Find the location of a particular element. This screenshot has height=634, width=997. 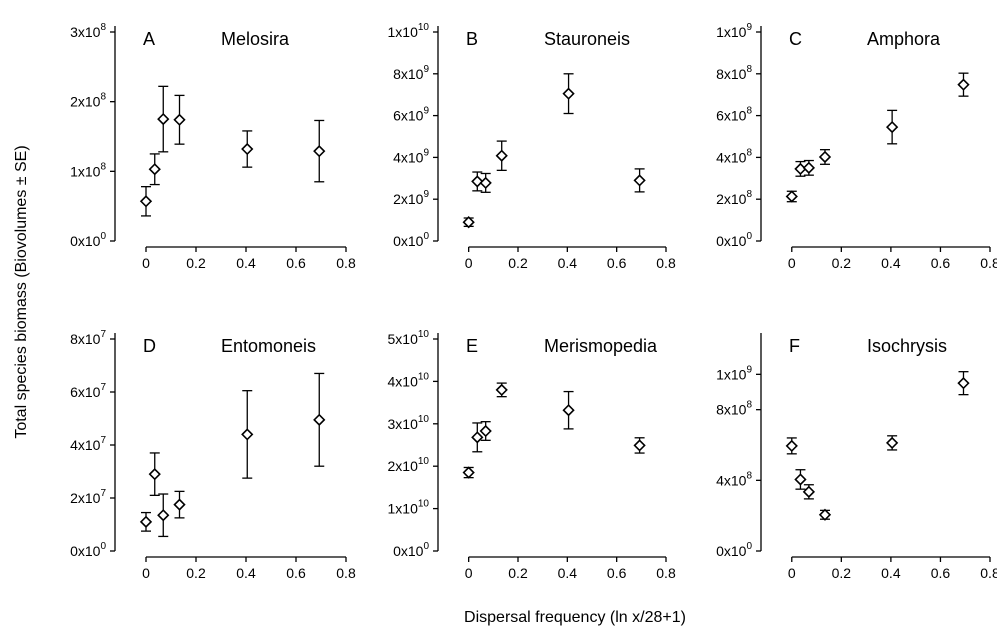

y-tick-label: 2x10¹⁰ is located at coordinates (409, 465).